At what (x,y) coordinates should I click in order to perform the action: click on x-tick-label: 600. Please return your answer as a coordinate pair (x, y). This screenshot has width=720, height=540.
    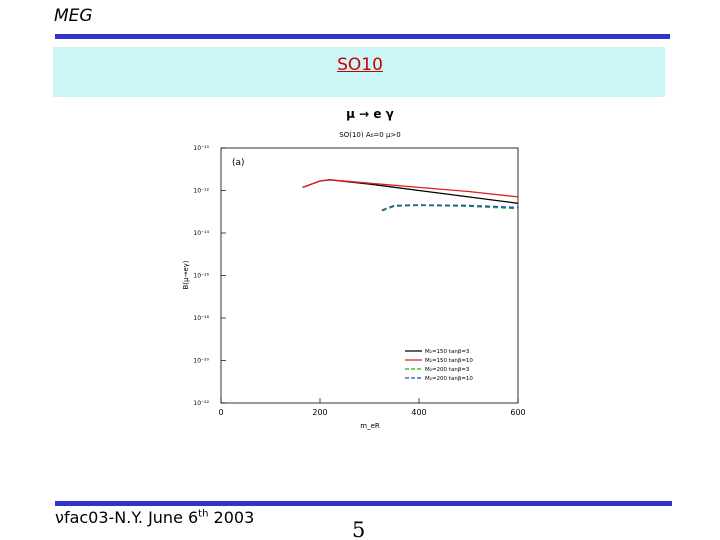
    Looking at the image, I should click on (517, 412).